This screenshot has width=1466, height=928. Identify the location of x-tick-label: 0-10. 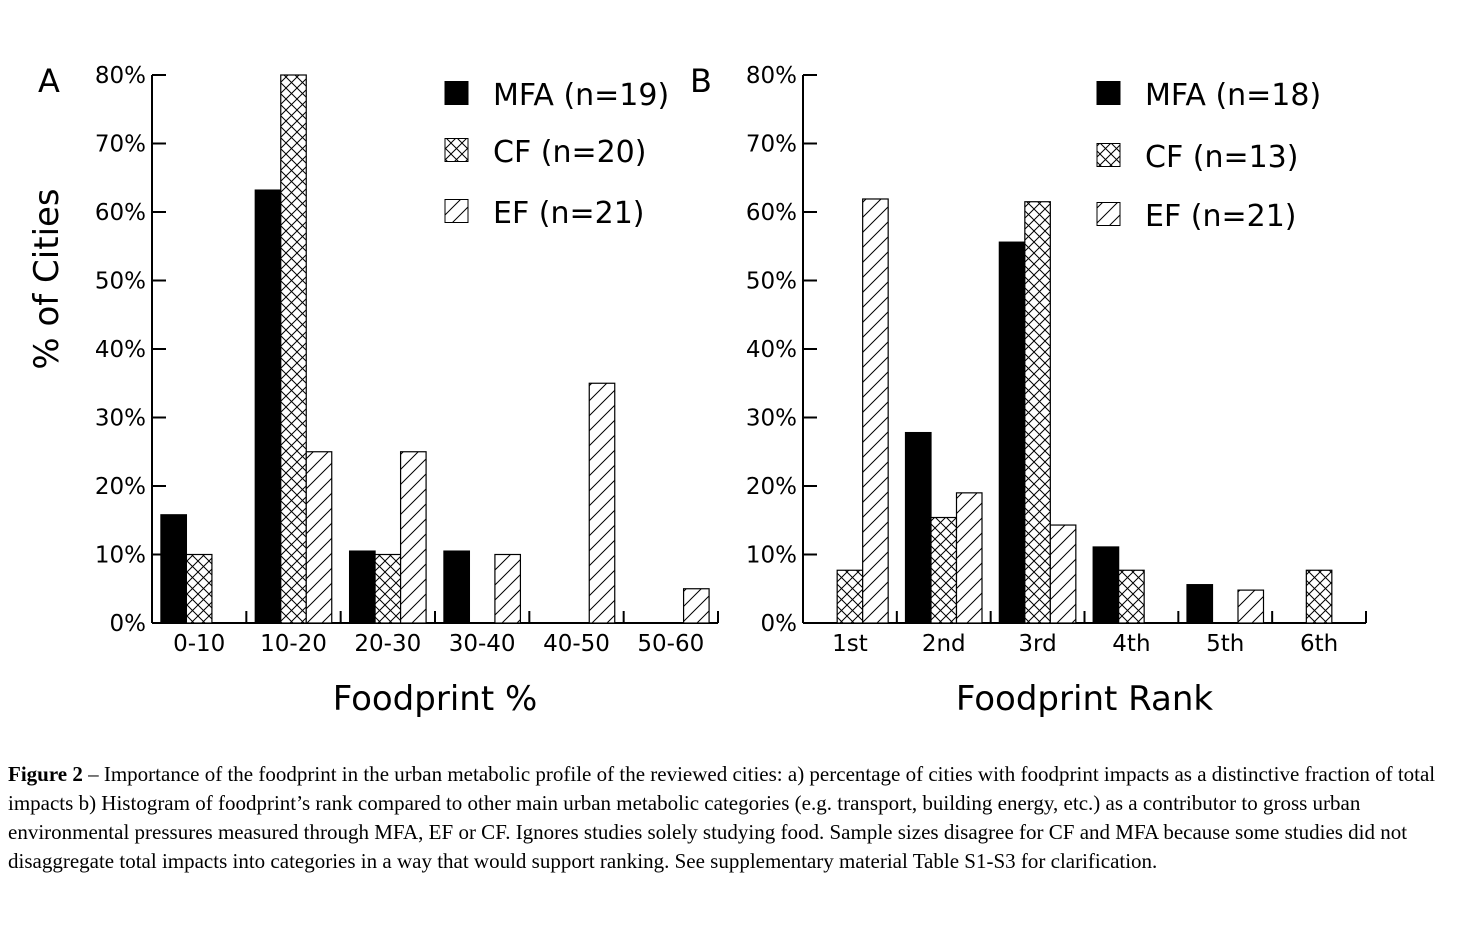
(199, 644).